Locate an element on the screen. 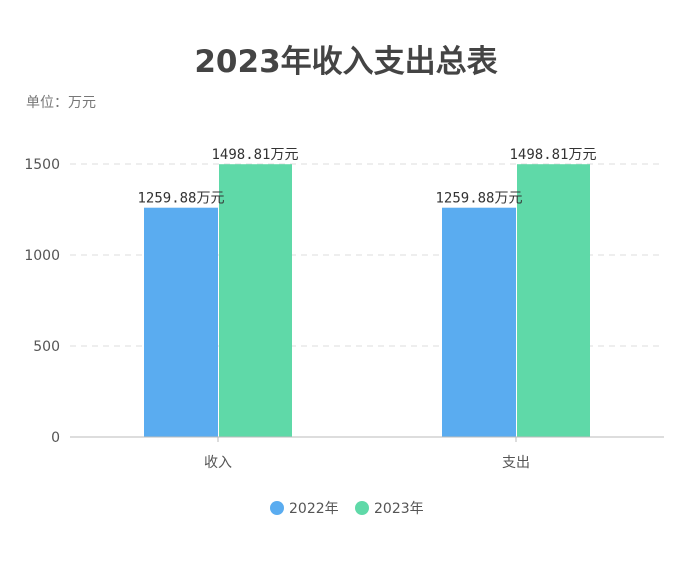 The image size is (692, 563). x-category-label: 收入 is located at coordinates (218, 463).